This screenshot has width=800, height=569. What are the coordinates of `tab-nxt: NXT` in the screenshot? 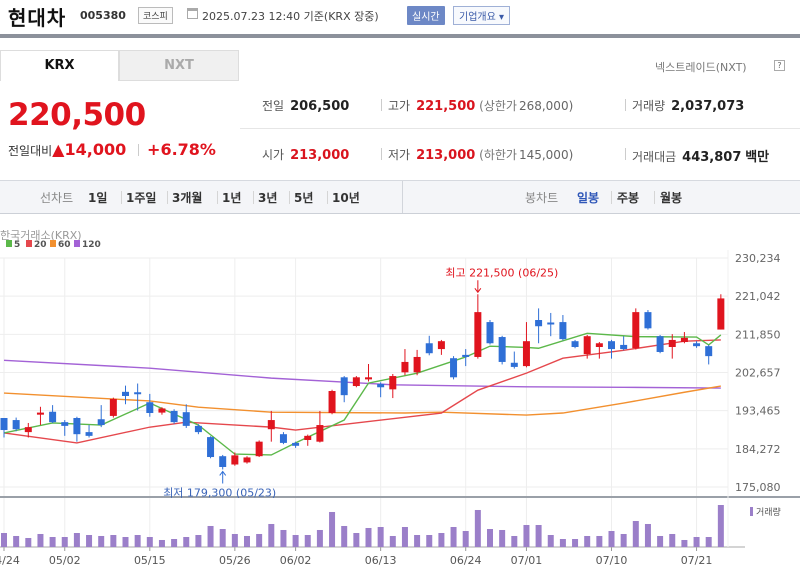 It's located at (179, 65).